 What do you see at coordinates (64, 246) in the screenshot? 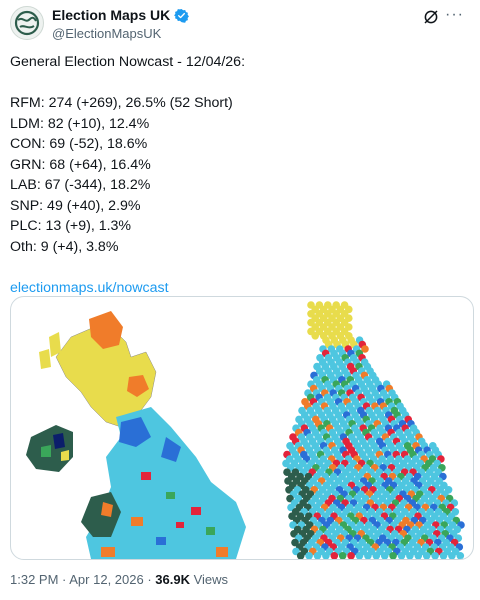
I see `result-line: Oth: 9 (+4), 3.8%` at bounding box center [64, 246].